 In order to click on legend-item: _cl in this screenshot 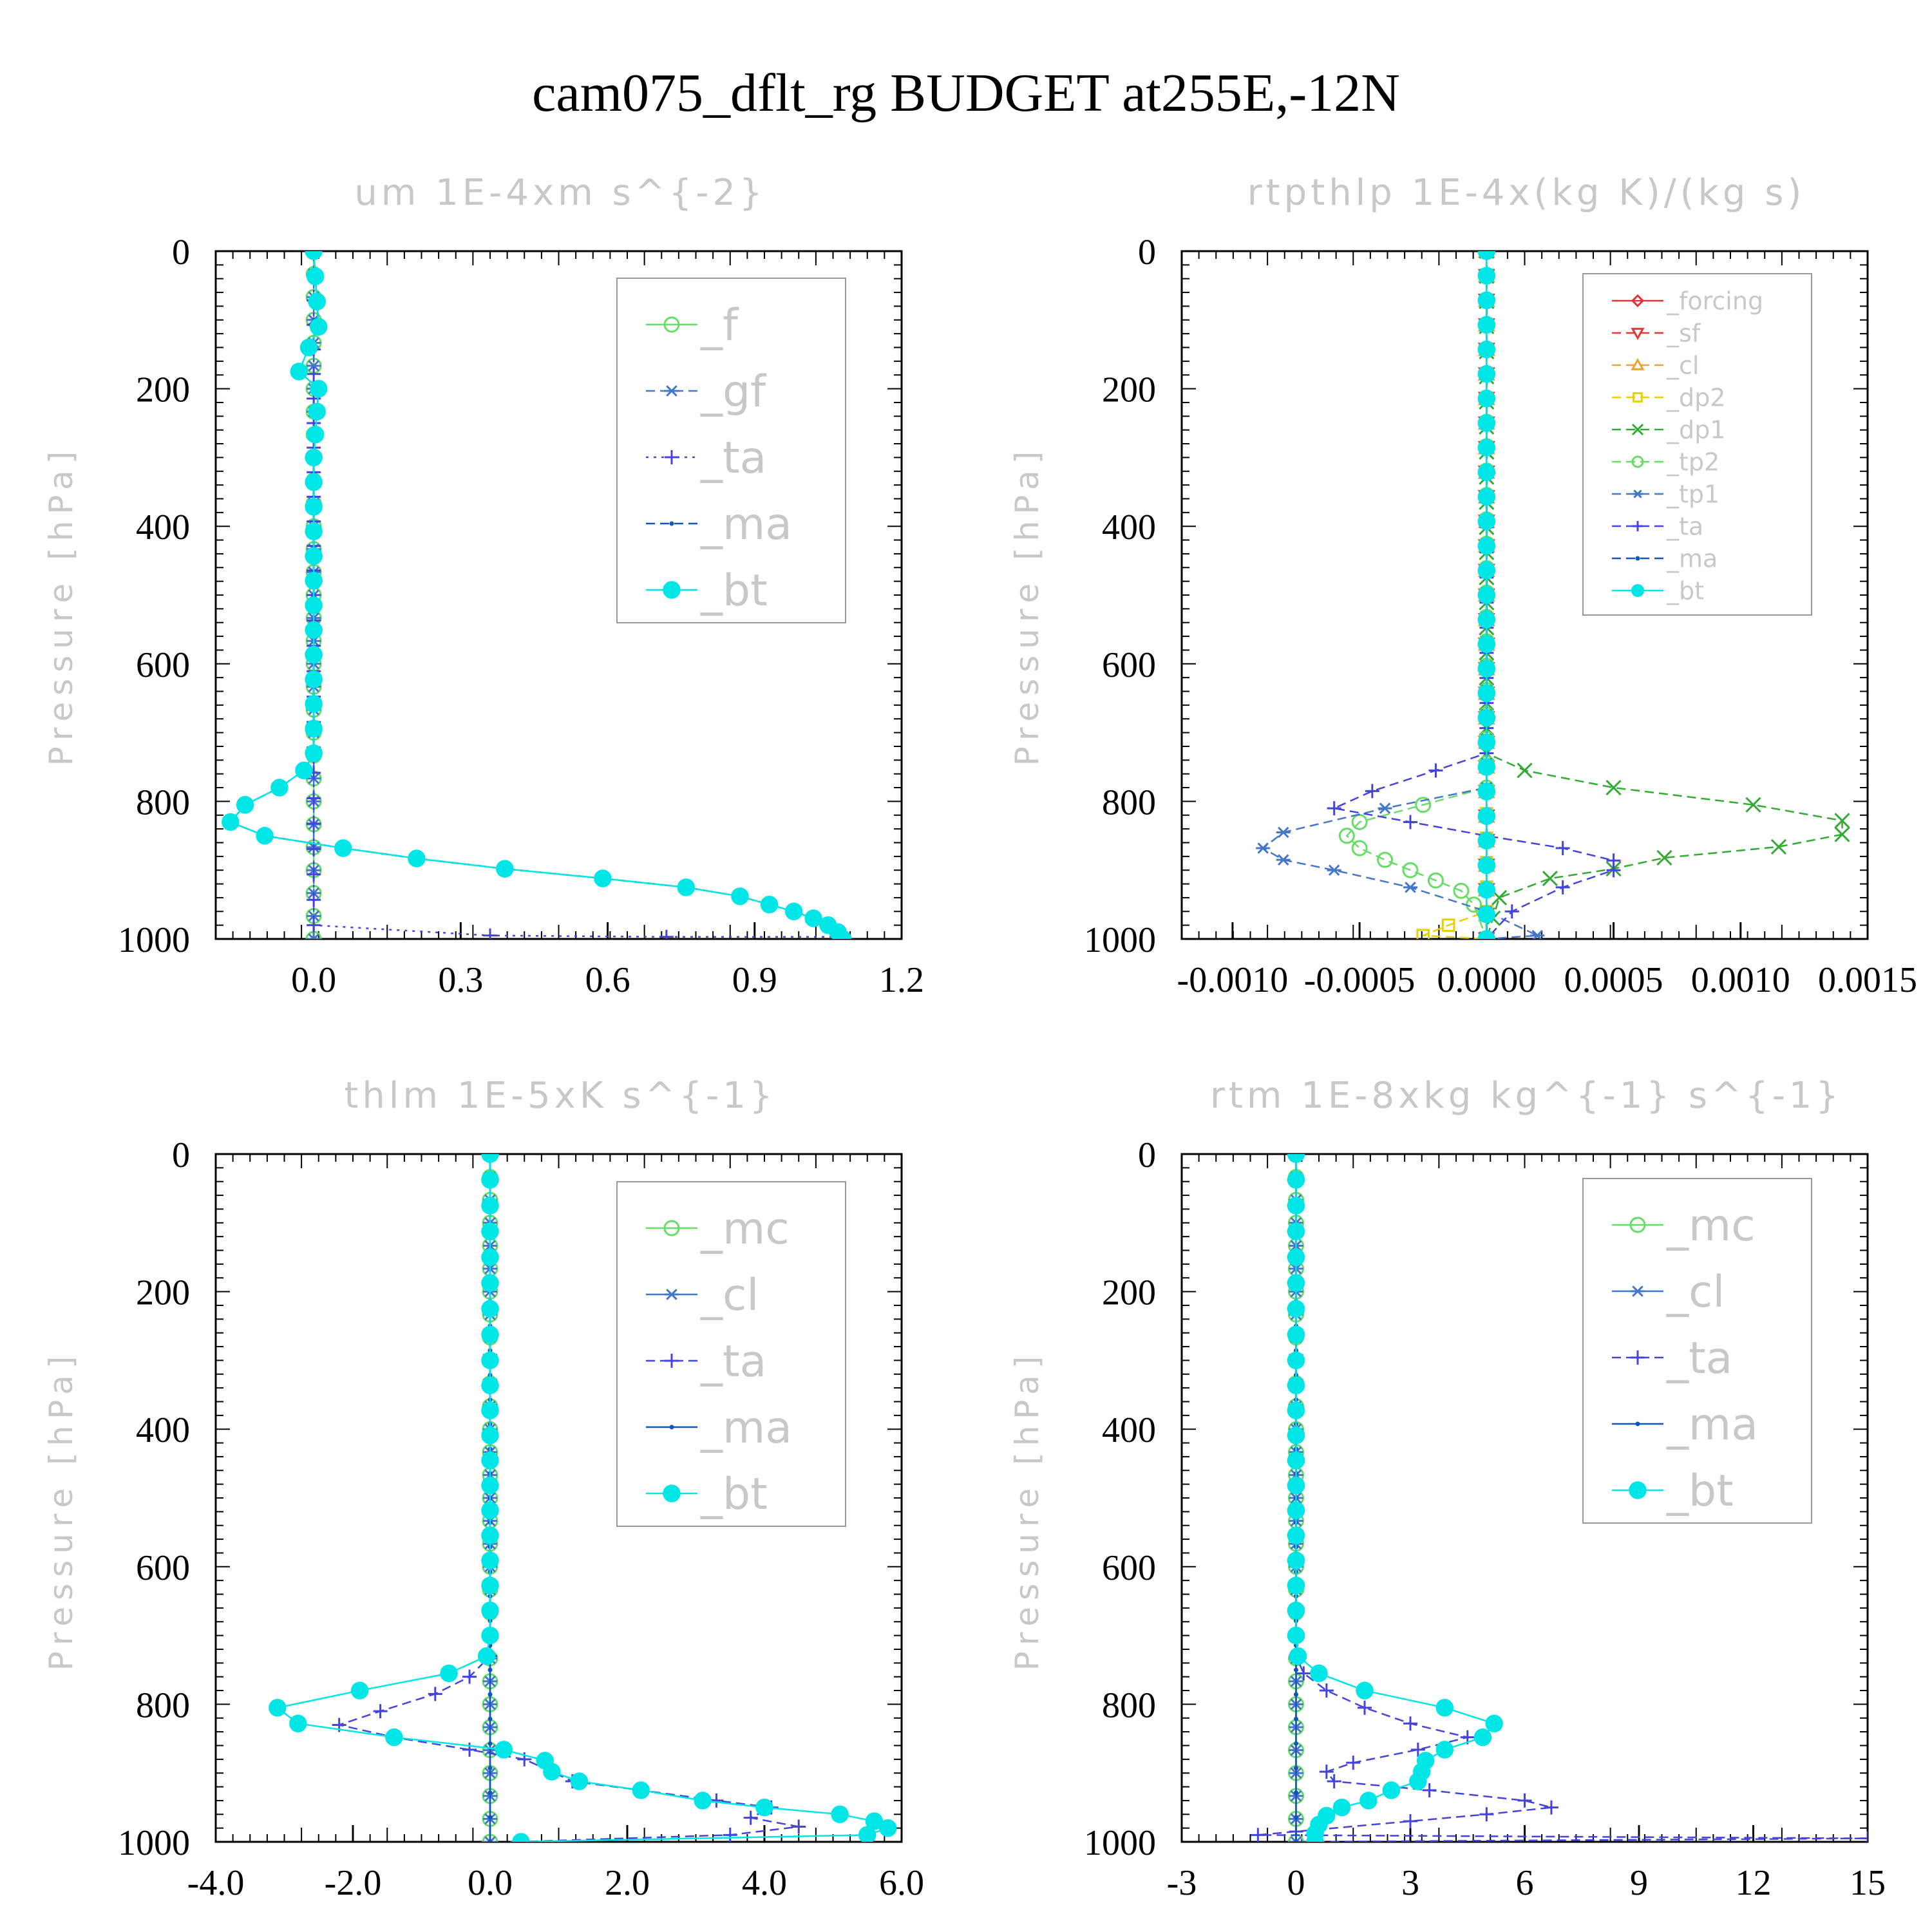, I will do `click(1669, 1292)`.